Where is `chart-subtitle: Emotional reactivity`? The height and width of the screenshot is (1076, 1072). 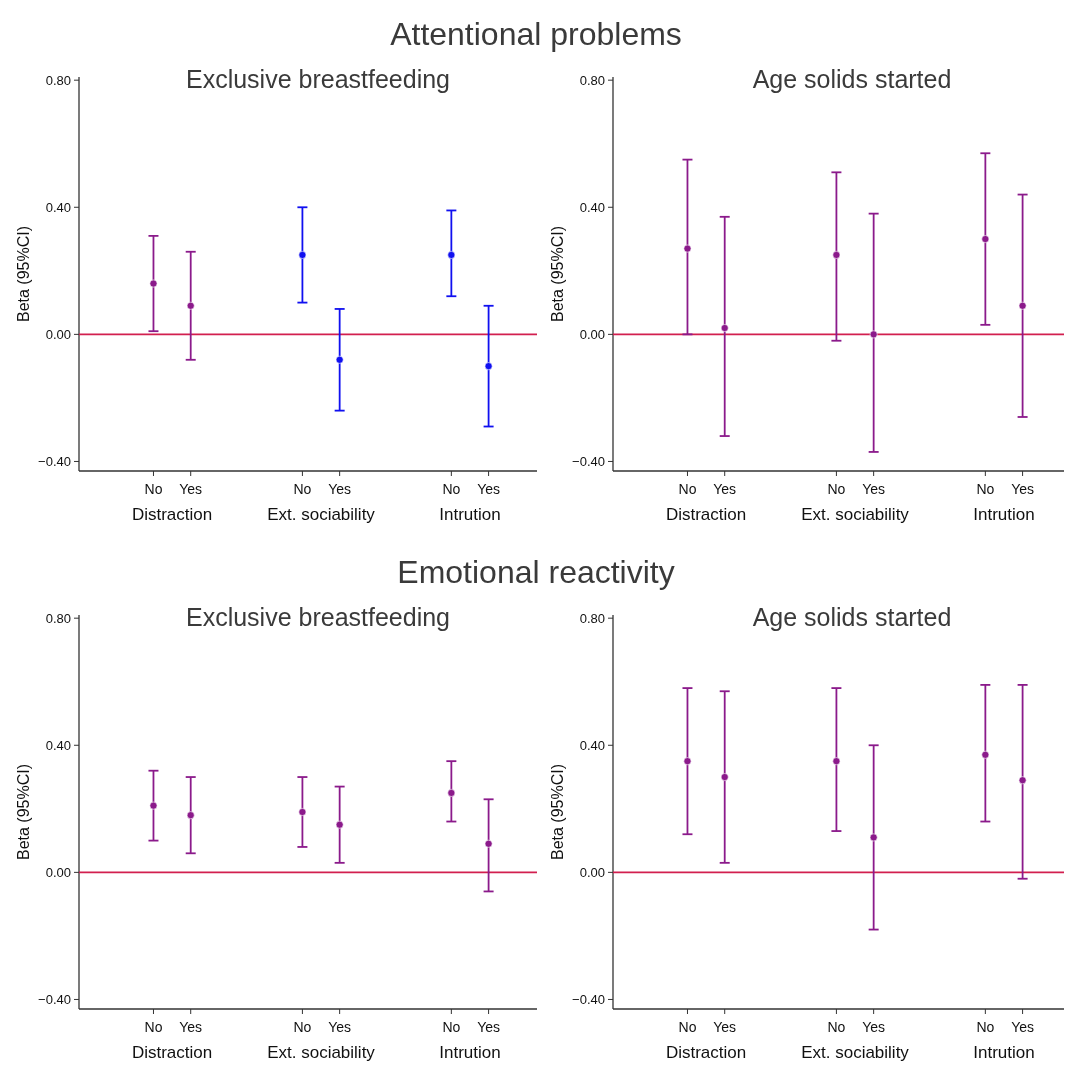
chart-subtitle: Emotional reactivity is located at coordinates (536, 572).